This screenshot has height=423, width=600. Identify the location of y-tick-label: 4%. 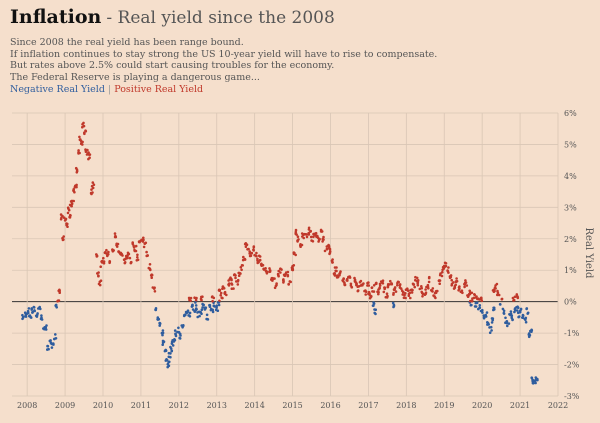
(570, 176).